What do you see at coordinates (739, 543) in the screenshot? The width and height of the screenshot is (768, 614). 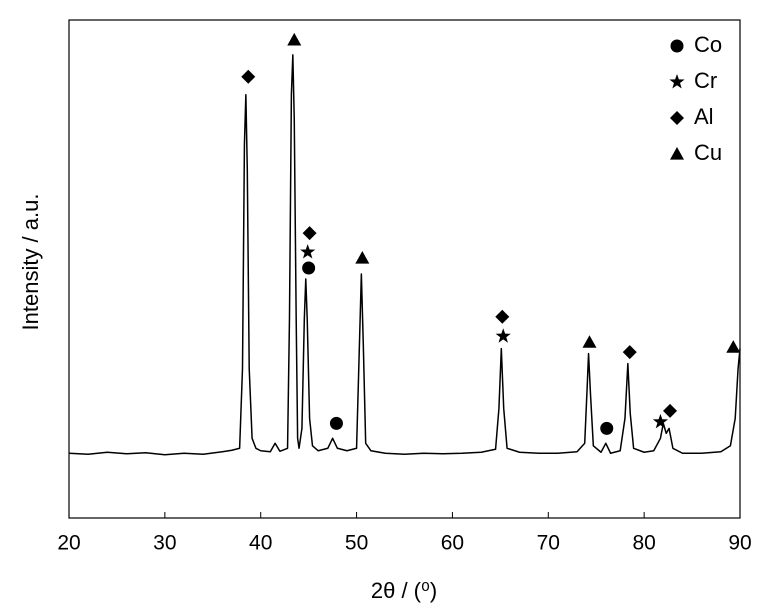 I see `x-tick-label: 90` at bounding box center [739, 543].